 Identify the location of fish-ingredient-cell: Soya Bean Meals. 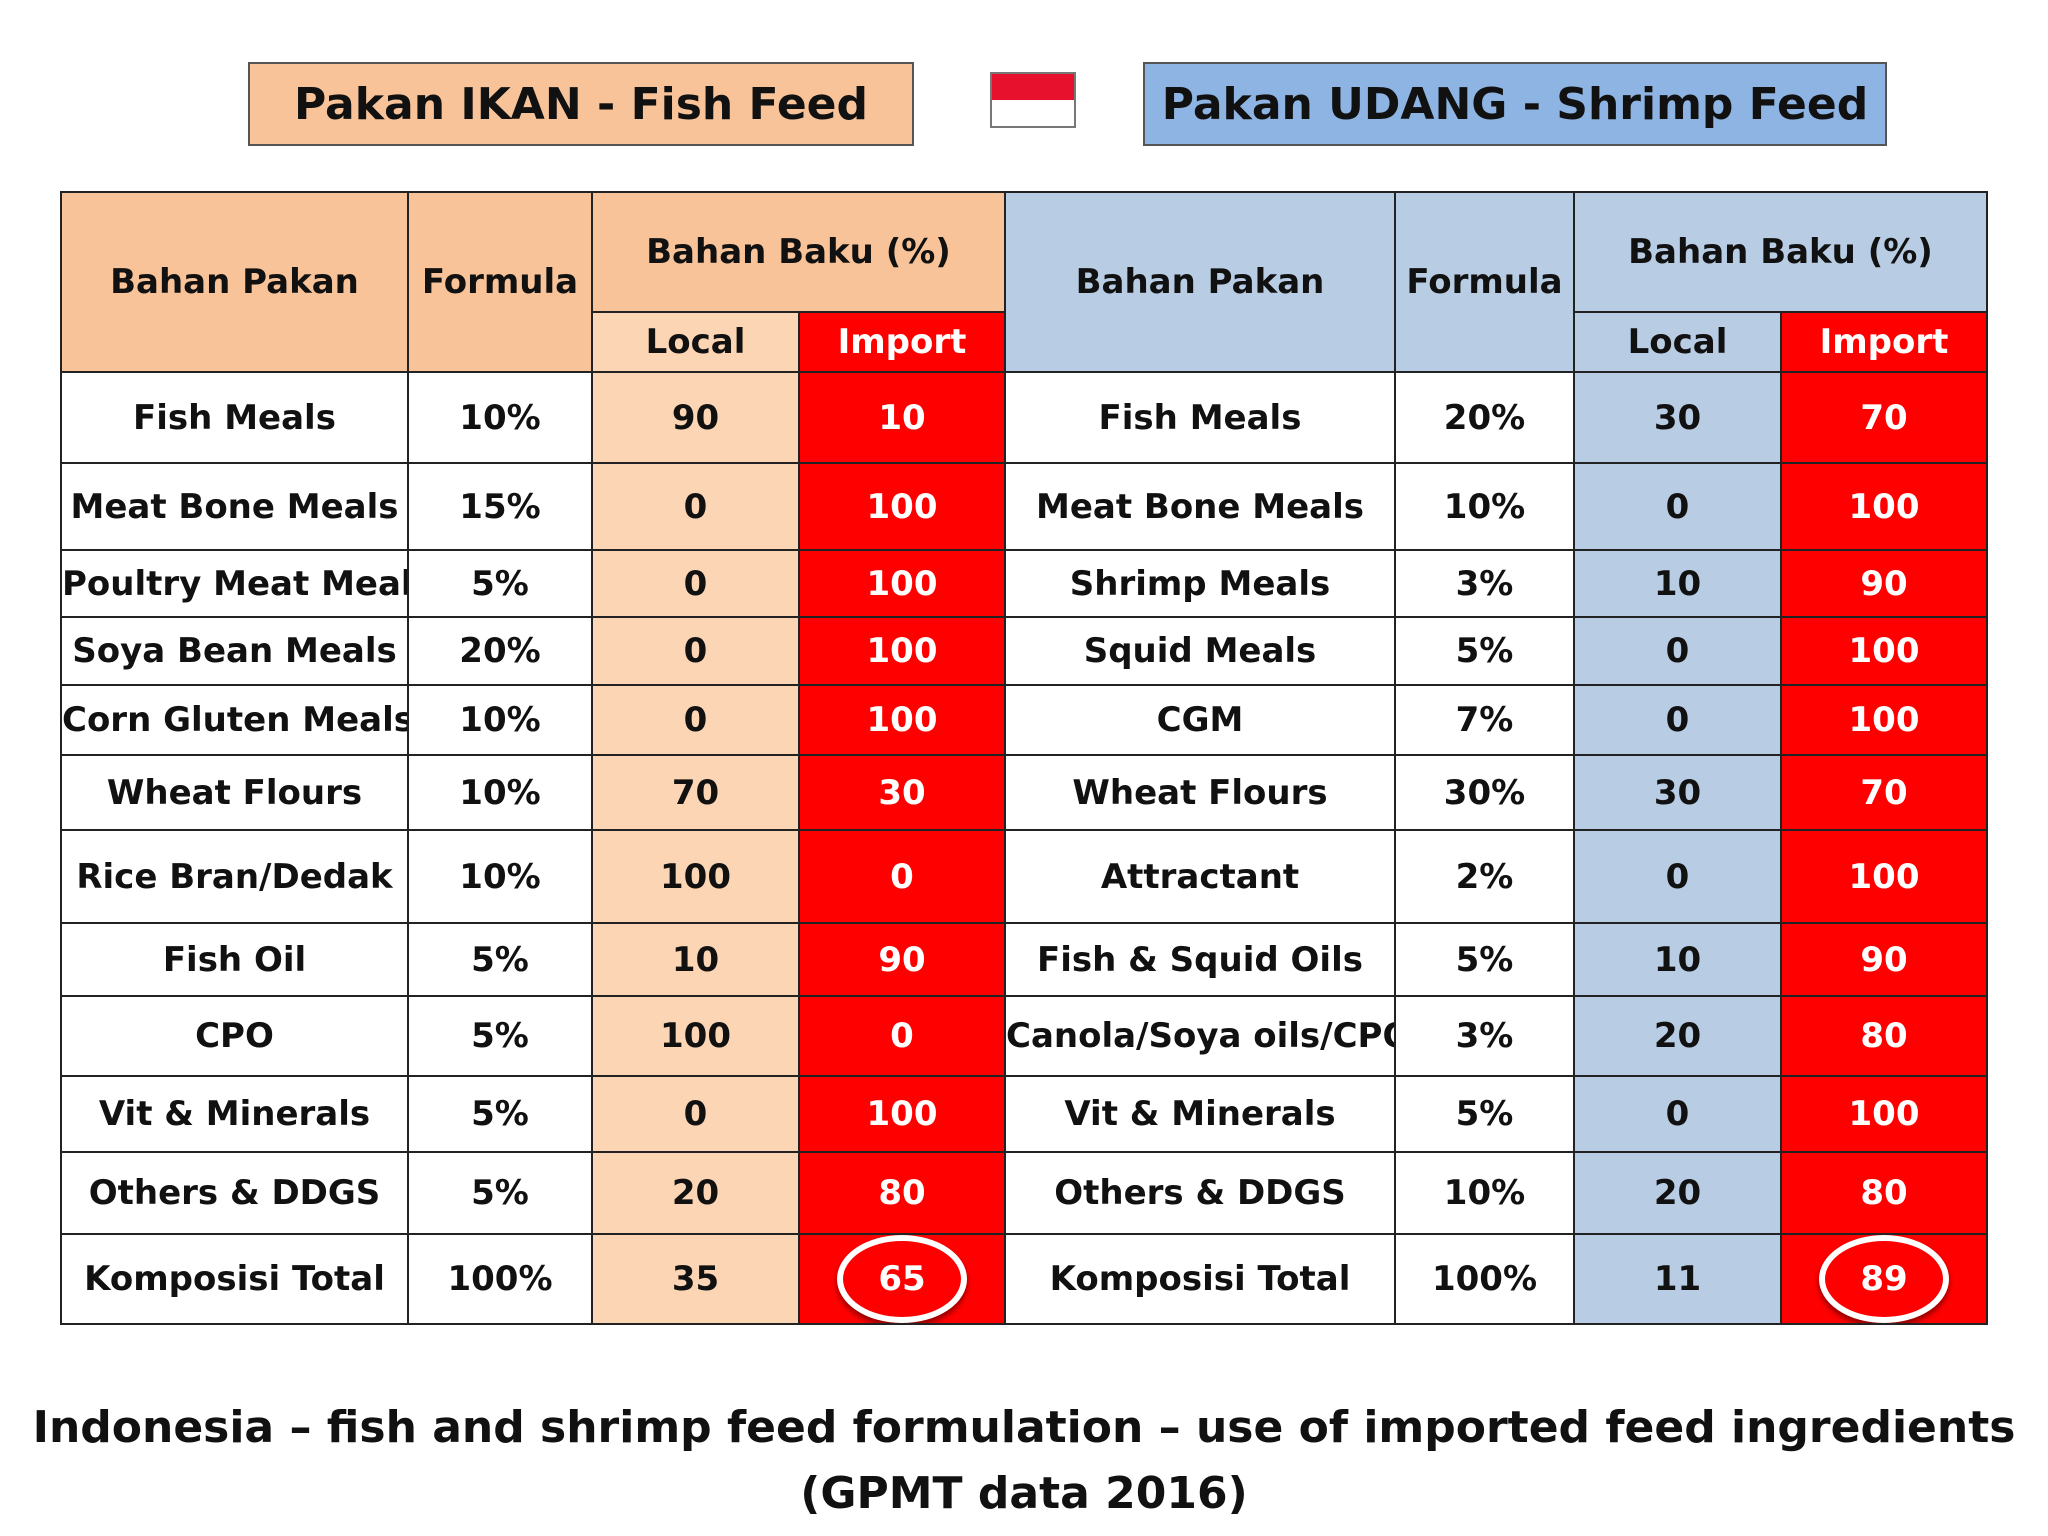
(234, 651).